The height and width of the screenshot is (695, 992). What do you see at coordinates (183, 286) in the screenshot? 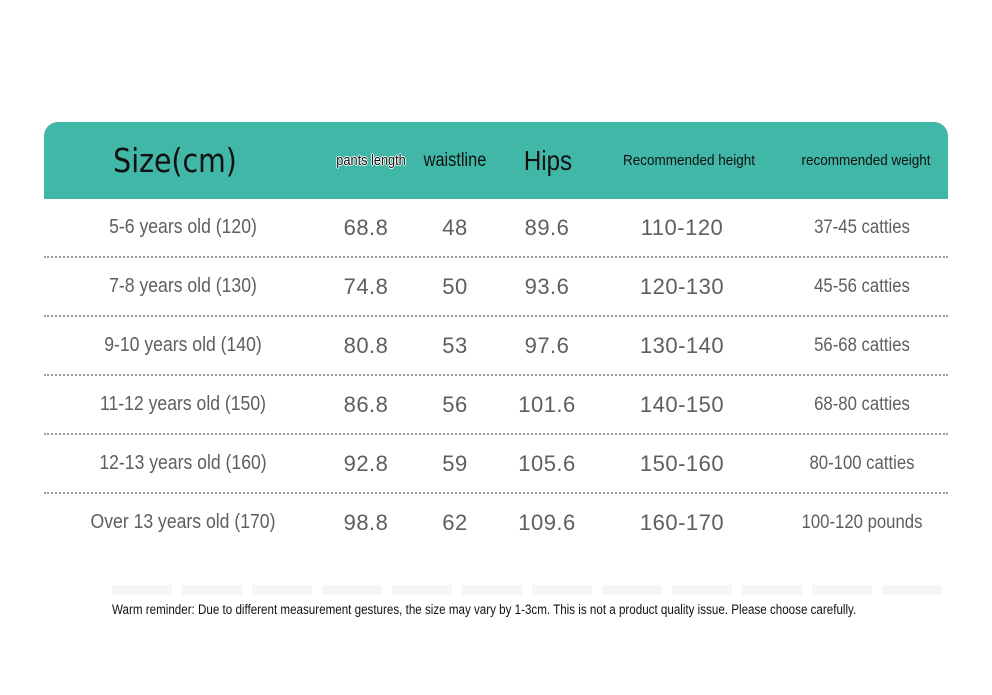
I see `size-cell: 7-8 years old (130)` at bounding box center [183, 286].